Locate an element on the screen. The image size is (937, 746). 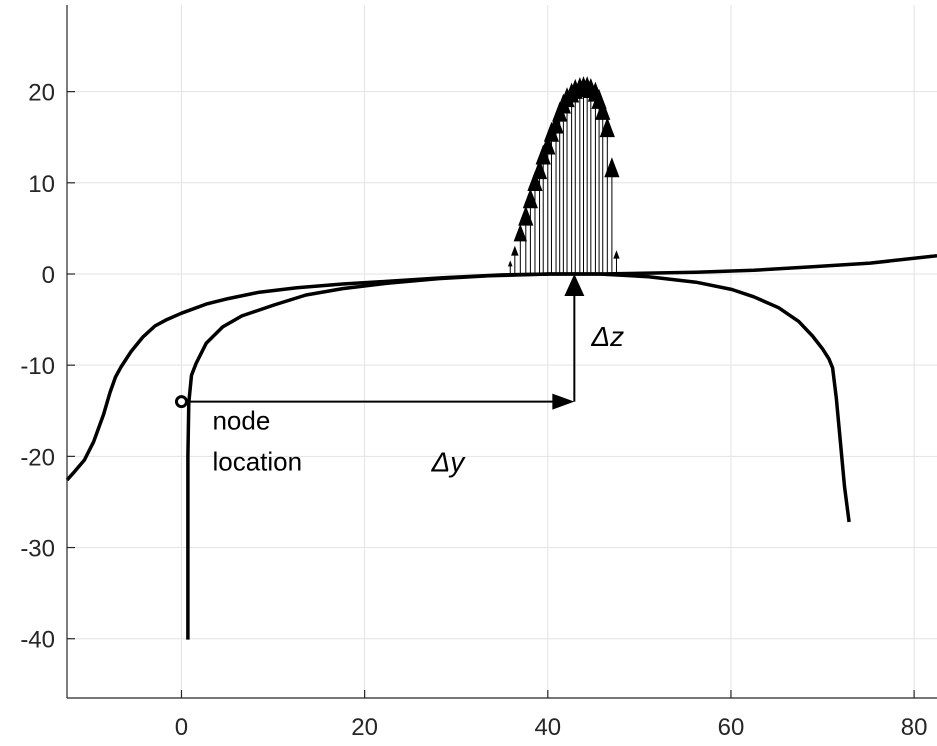
y-tick-label: -30 is located at coordinates (37, 549).